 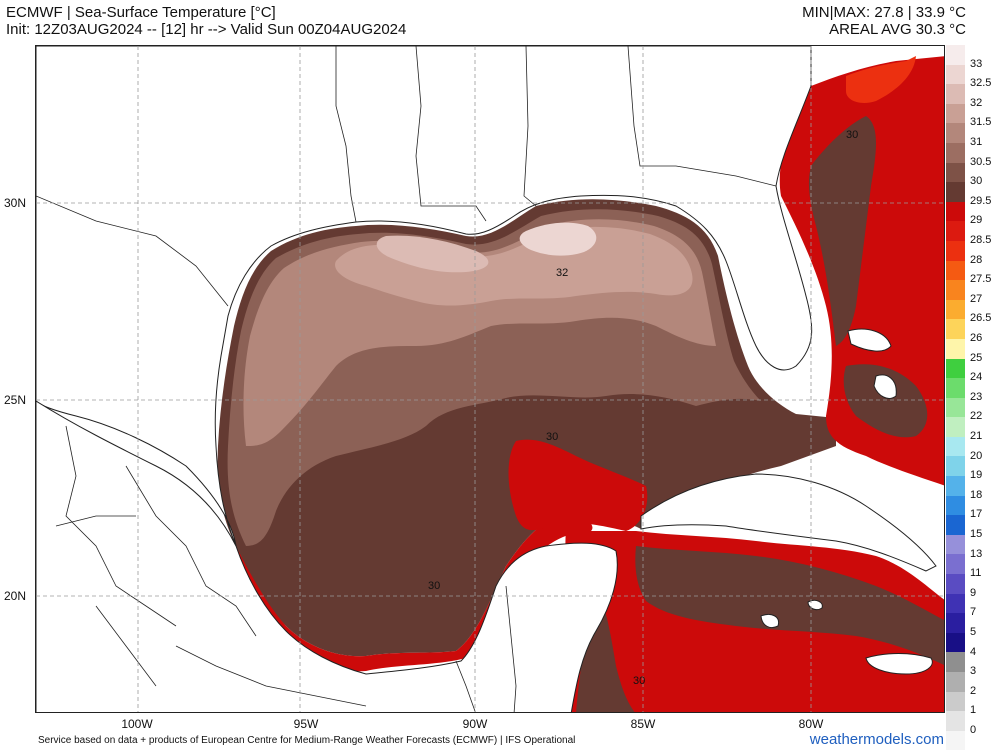 What do you see at coordinates (15, 596) in the screenshot?
I see `lat-label-20n: 20N` at bounding box center [15, 596].